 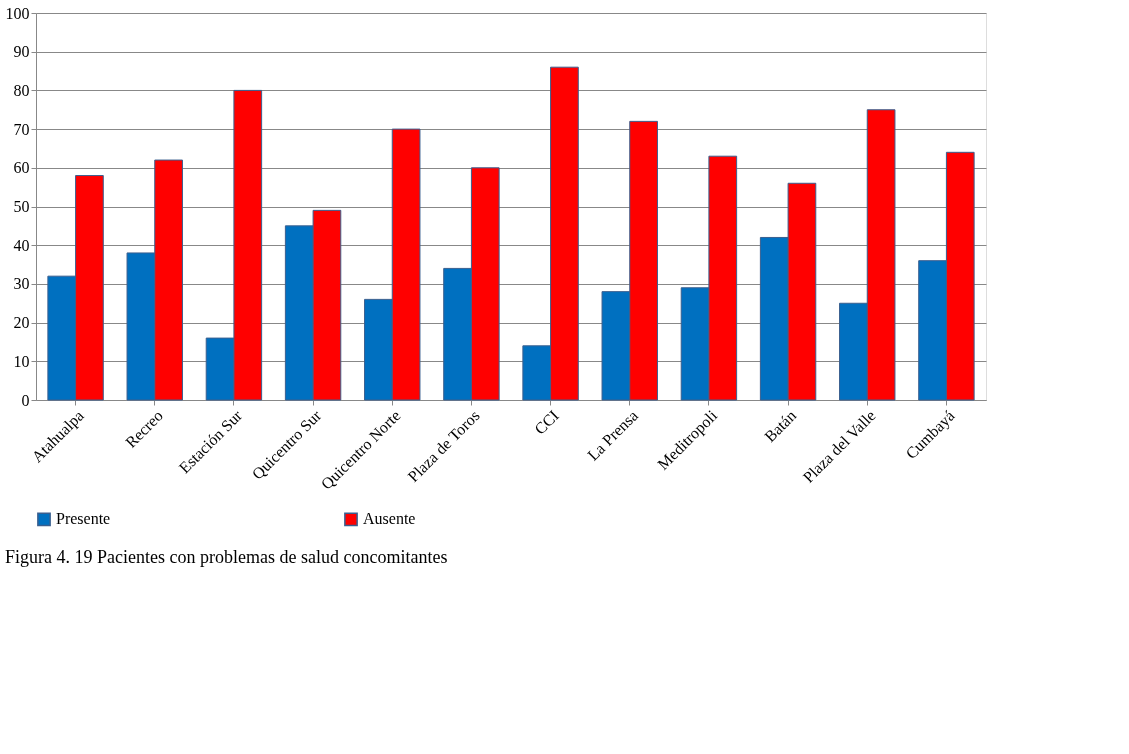 I want to click on text: Figura 4. 19 Pacientes con problemas de salud concomitantes, so click(x=226, y=557).